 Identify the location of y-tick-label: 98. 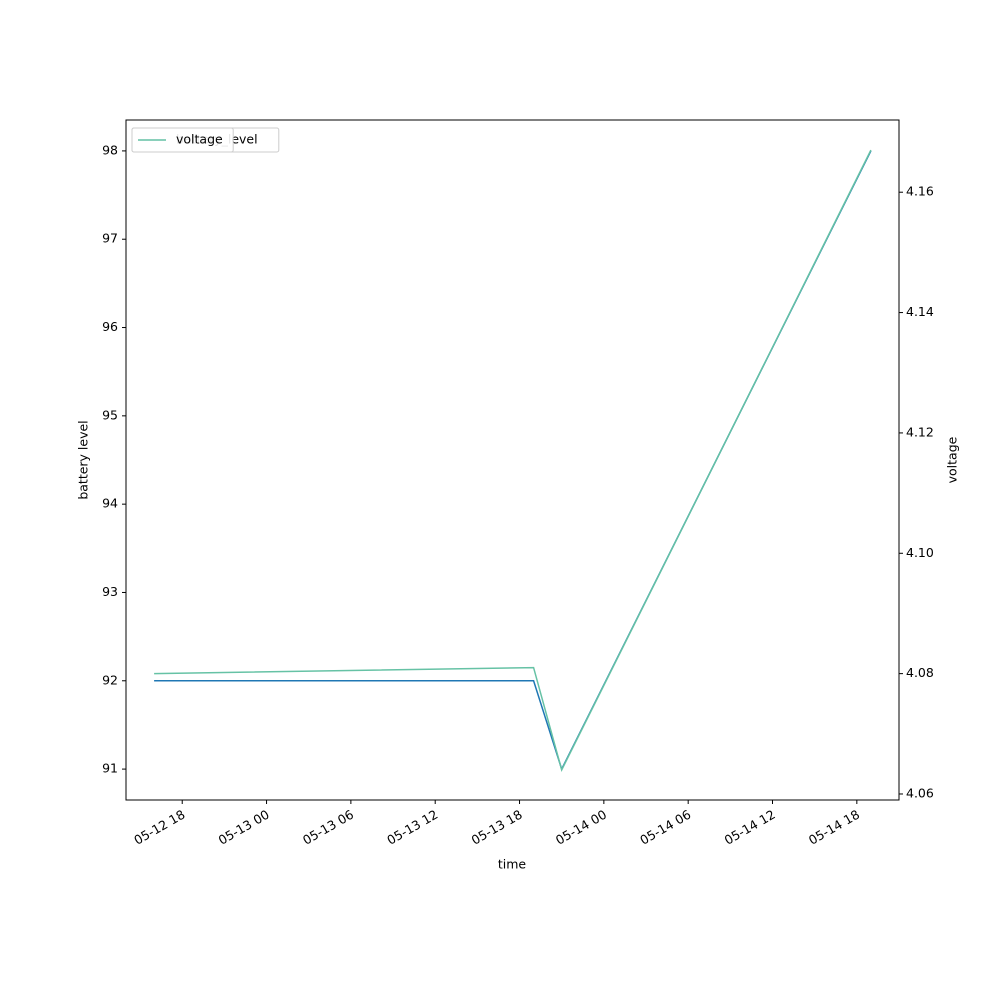
(110, 149).